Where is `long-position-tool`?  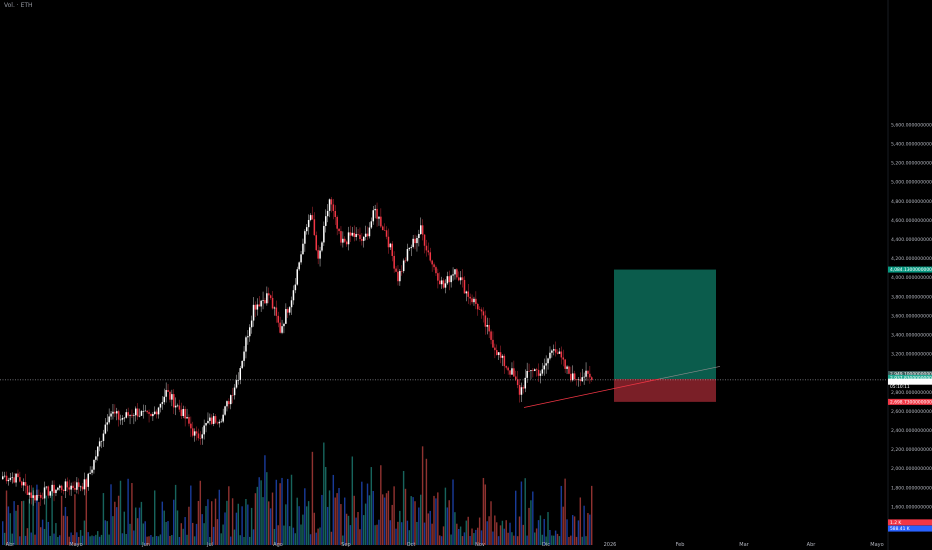
long-position-tool is located at coordinates (665, 335).